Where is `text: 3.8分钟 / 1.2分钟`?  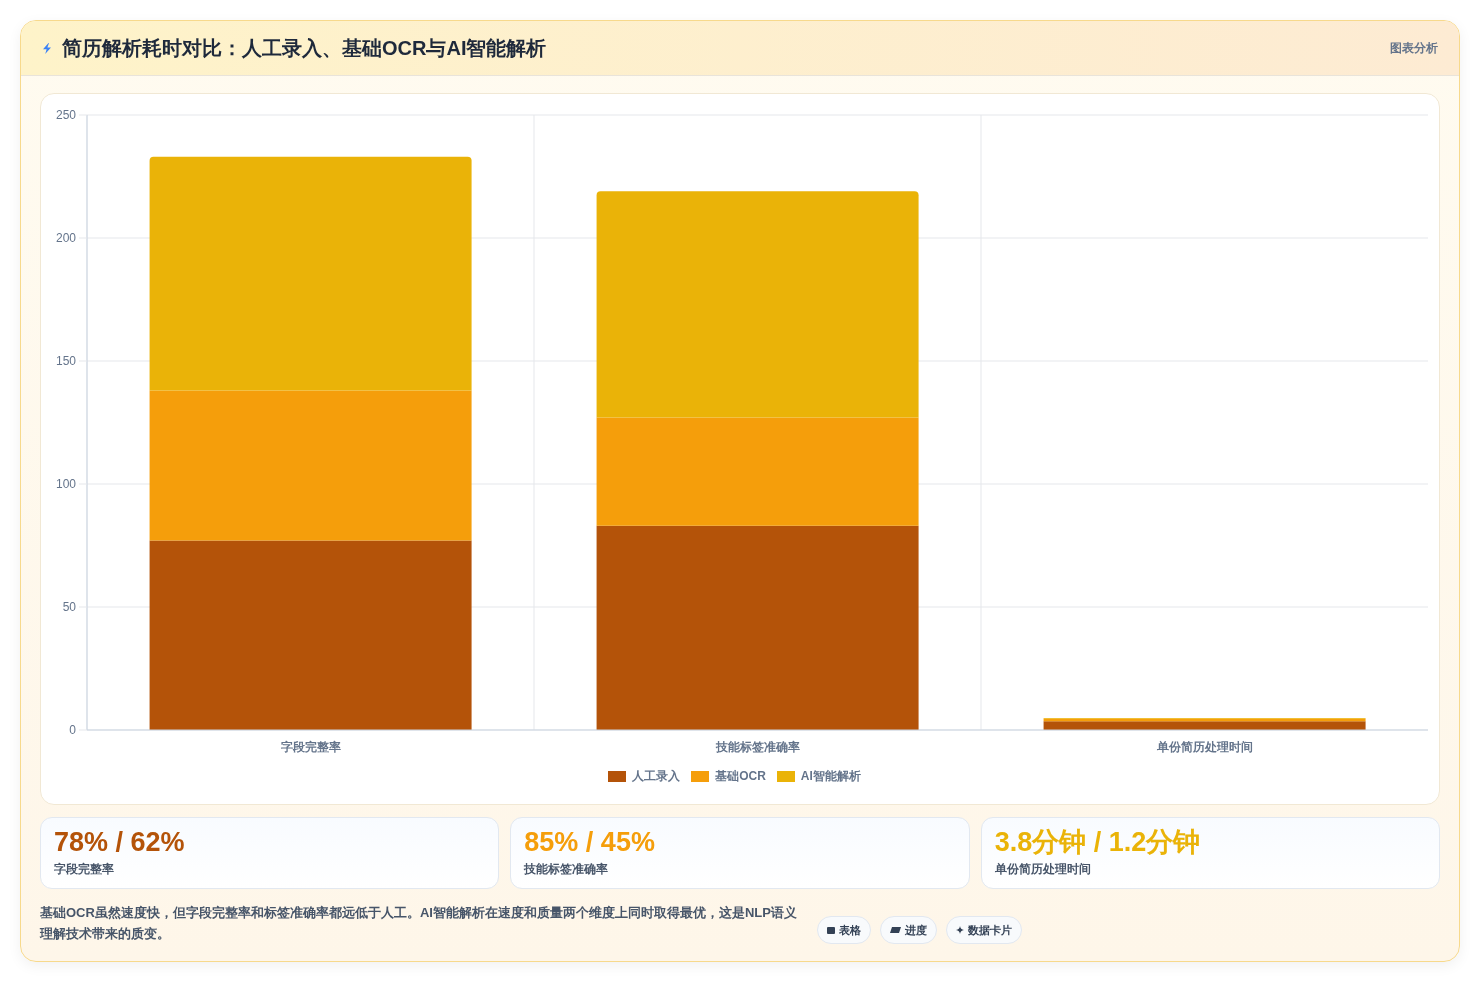 text: 3.8分钟 / 1.2分钟 is located at coordinates (1097, 842).